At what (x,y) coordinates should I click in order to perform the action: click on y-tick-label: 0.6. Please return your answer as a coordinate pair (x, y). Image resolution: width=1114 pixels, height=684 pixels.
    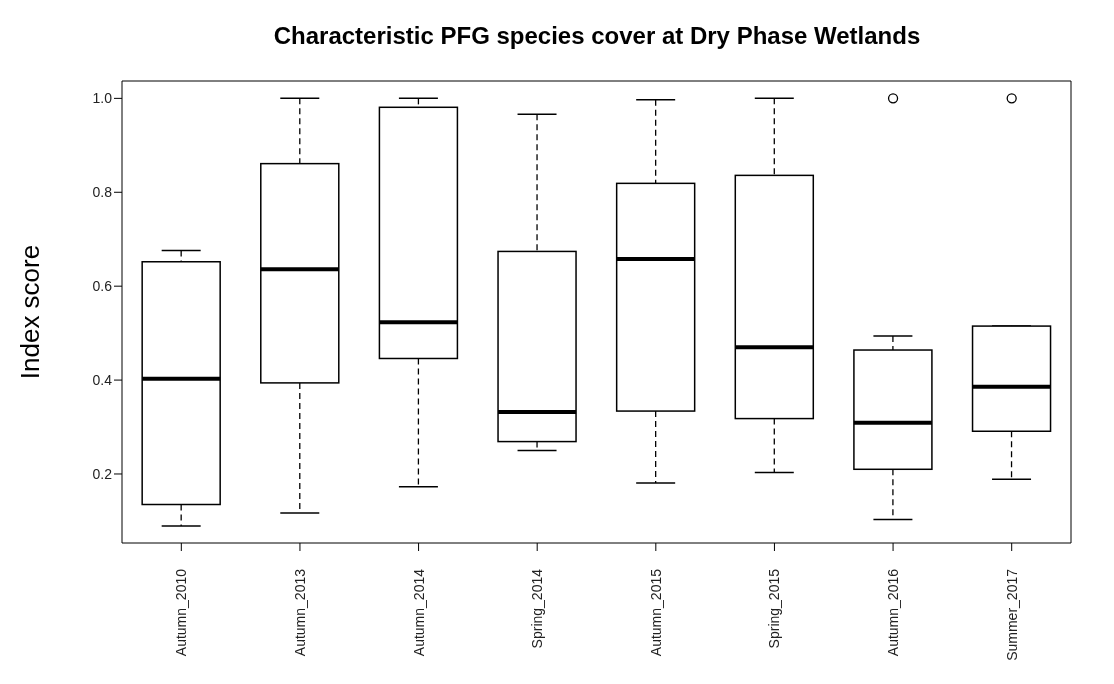
    Looking at the image, I should click on (102, 286).